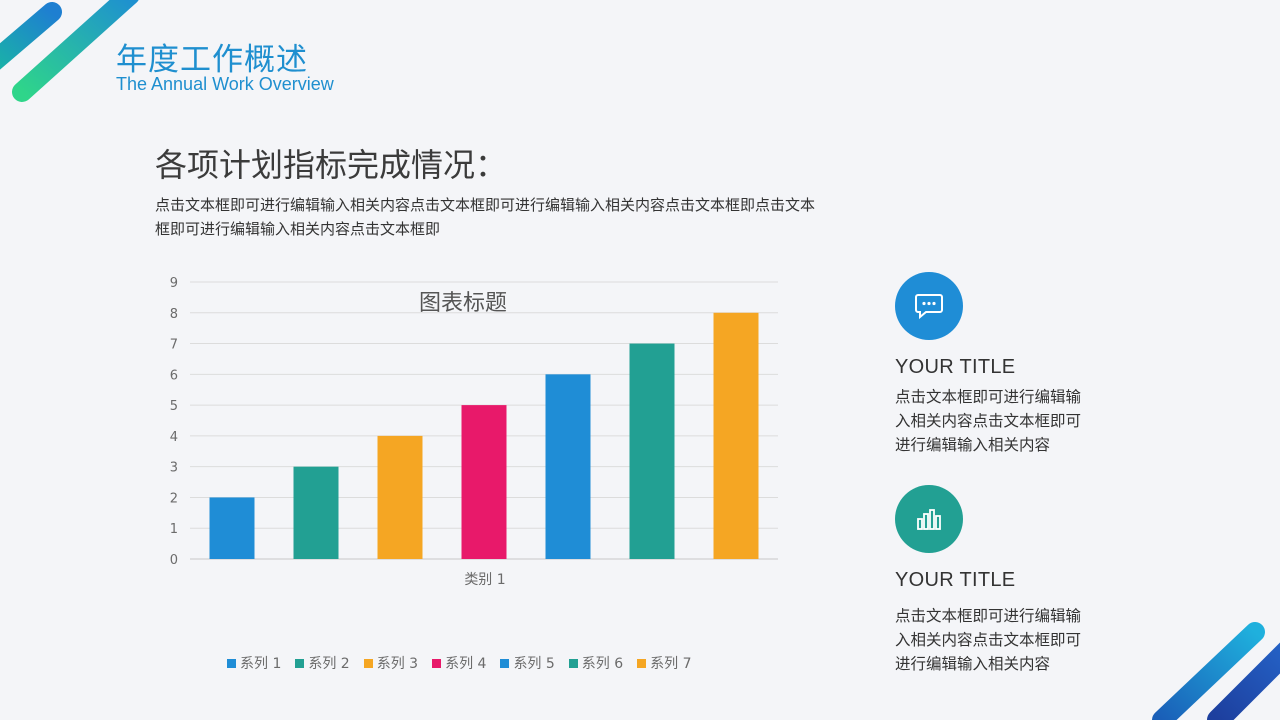 Image resolution: width=1280 pixels, height=720 pixels. What do you see at coordinates (1216, 671) in the screenshot?
I see `corner-stripes-bottom-right` at bounding box center [1216, 671].